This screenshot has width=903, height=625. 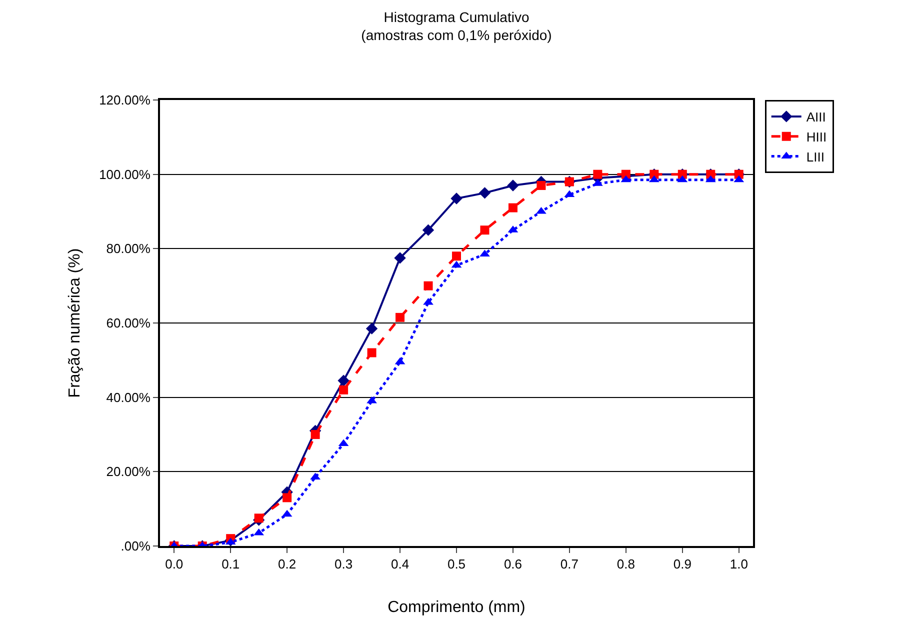 I want to click on legend-label: AIII, so click(x=816, y=117).